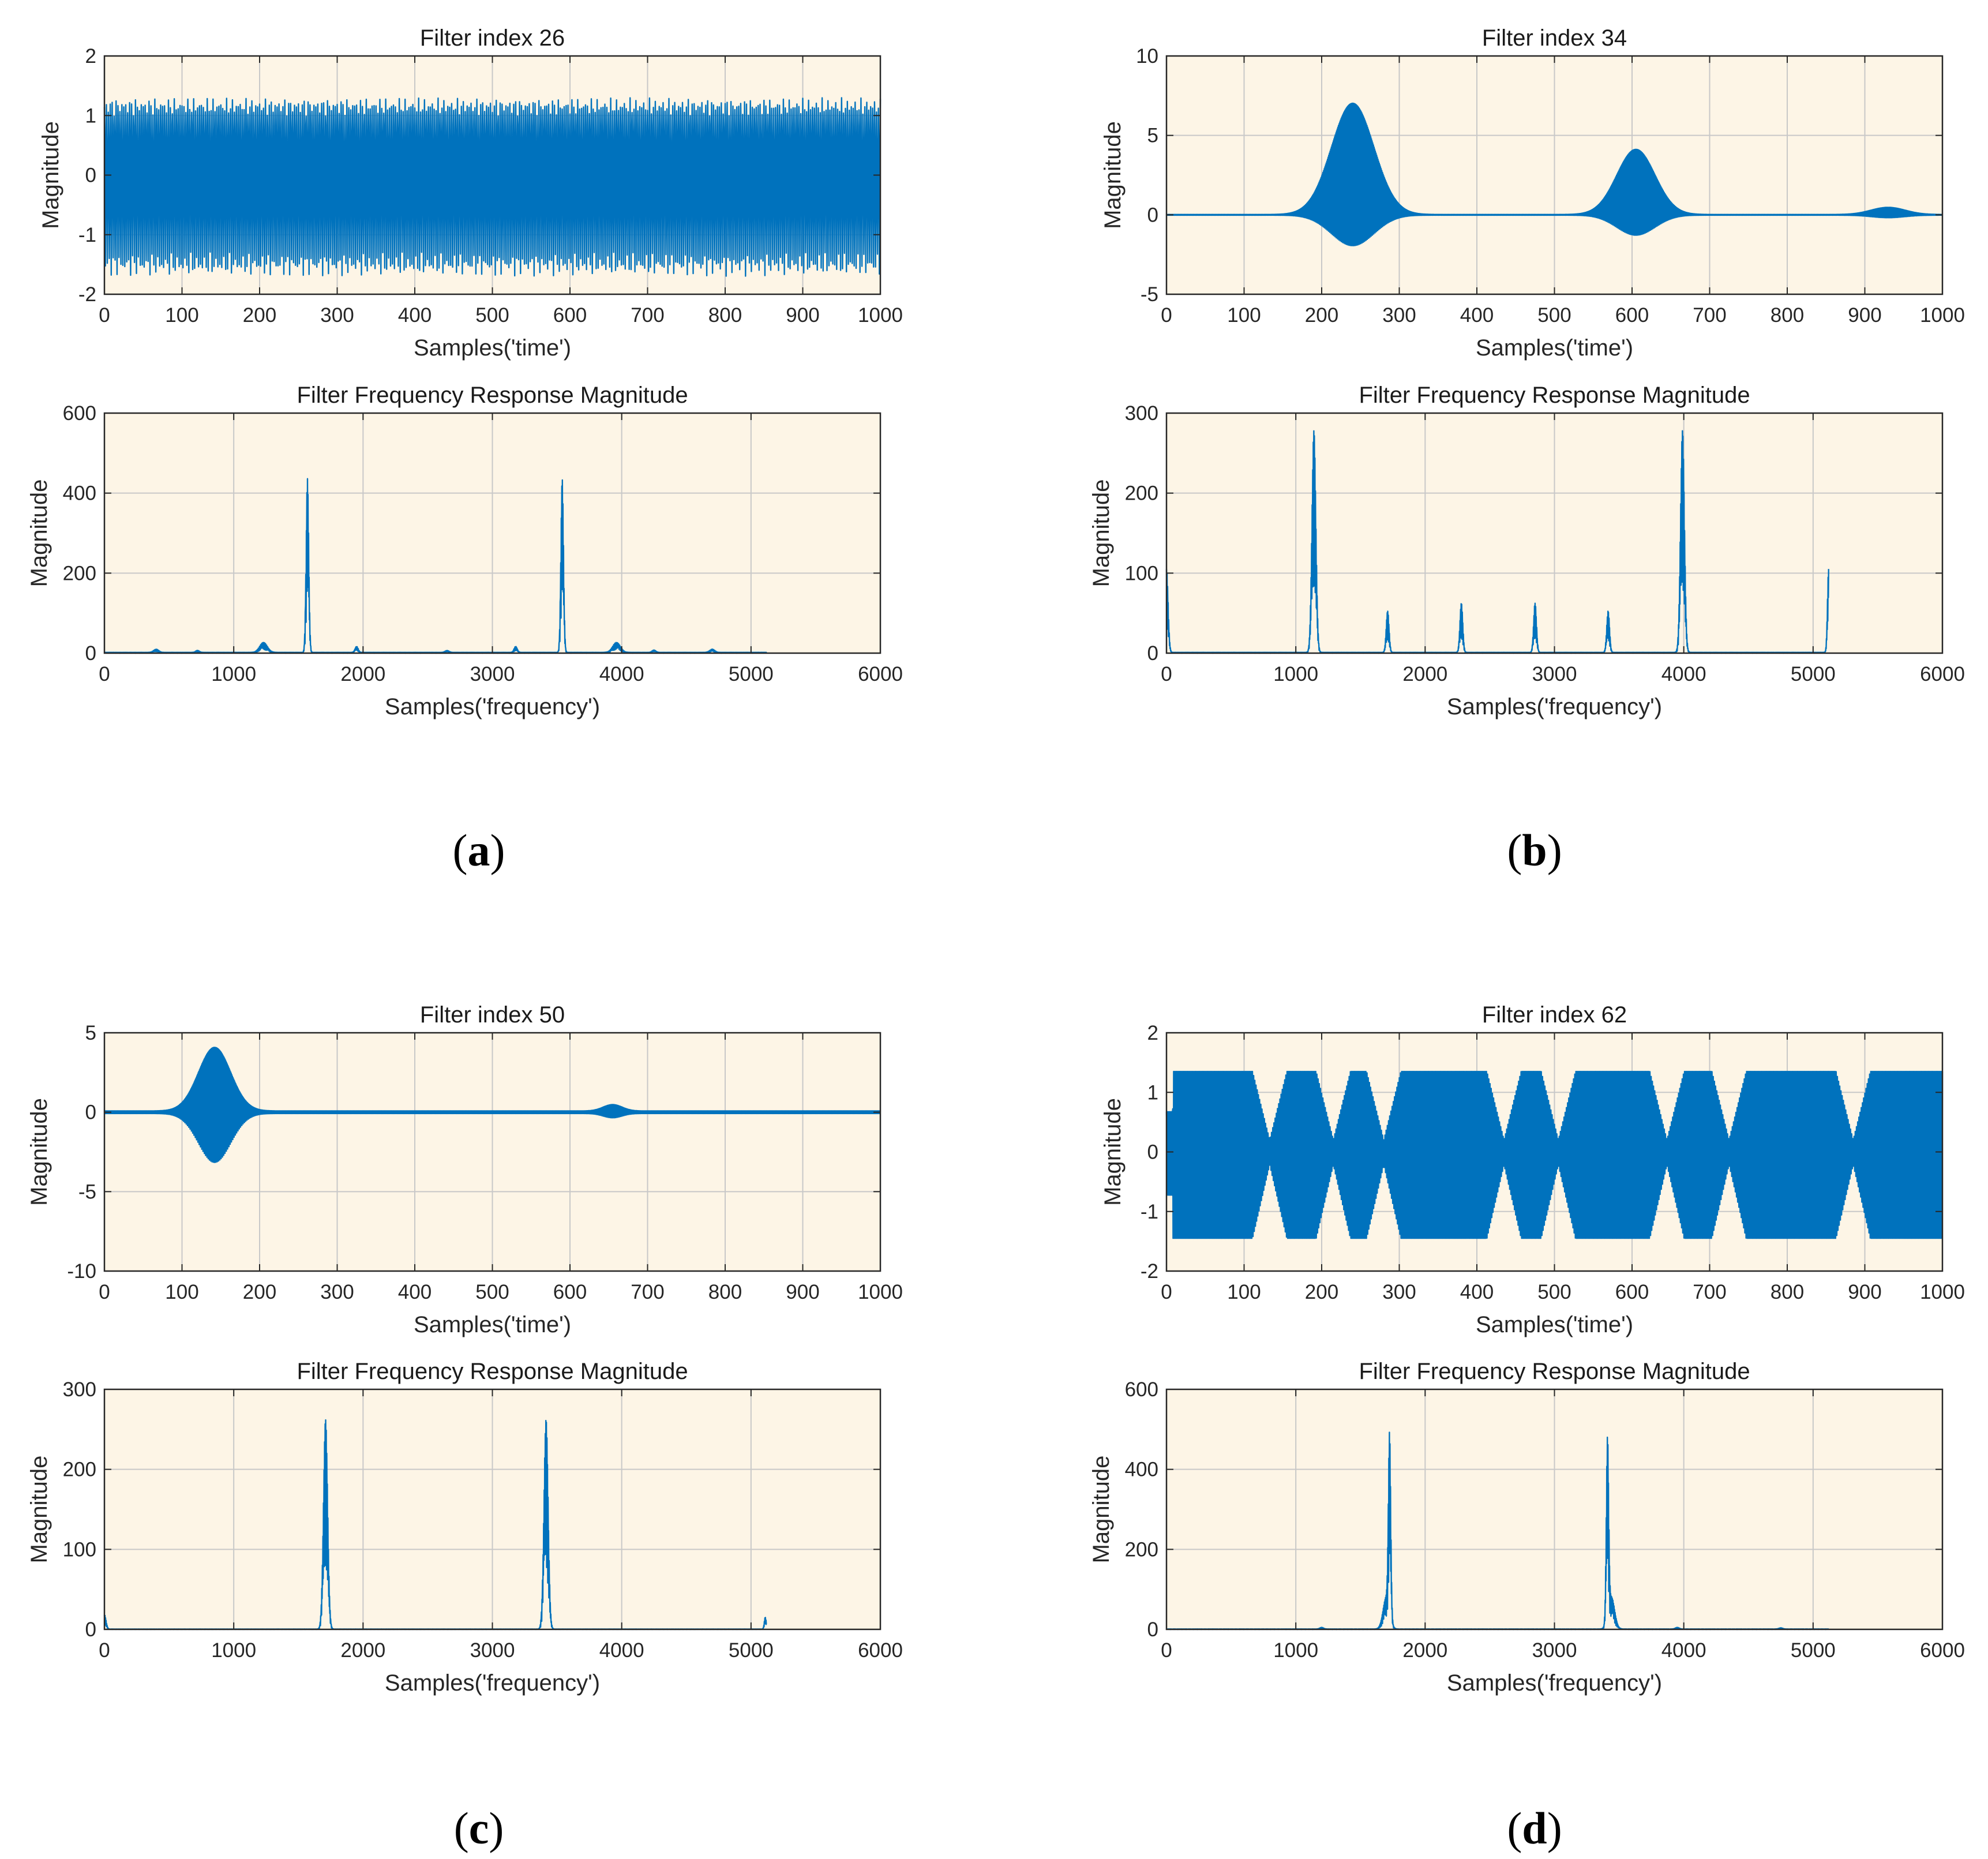 The image size is (1988, 1859). What do you see at coordinates (79, 494) in the screenshot?
I see `y-tick-label: 400` at bounding box center [79, 494].